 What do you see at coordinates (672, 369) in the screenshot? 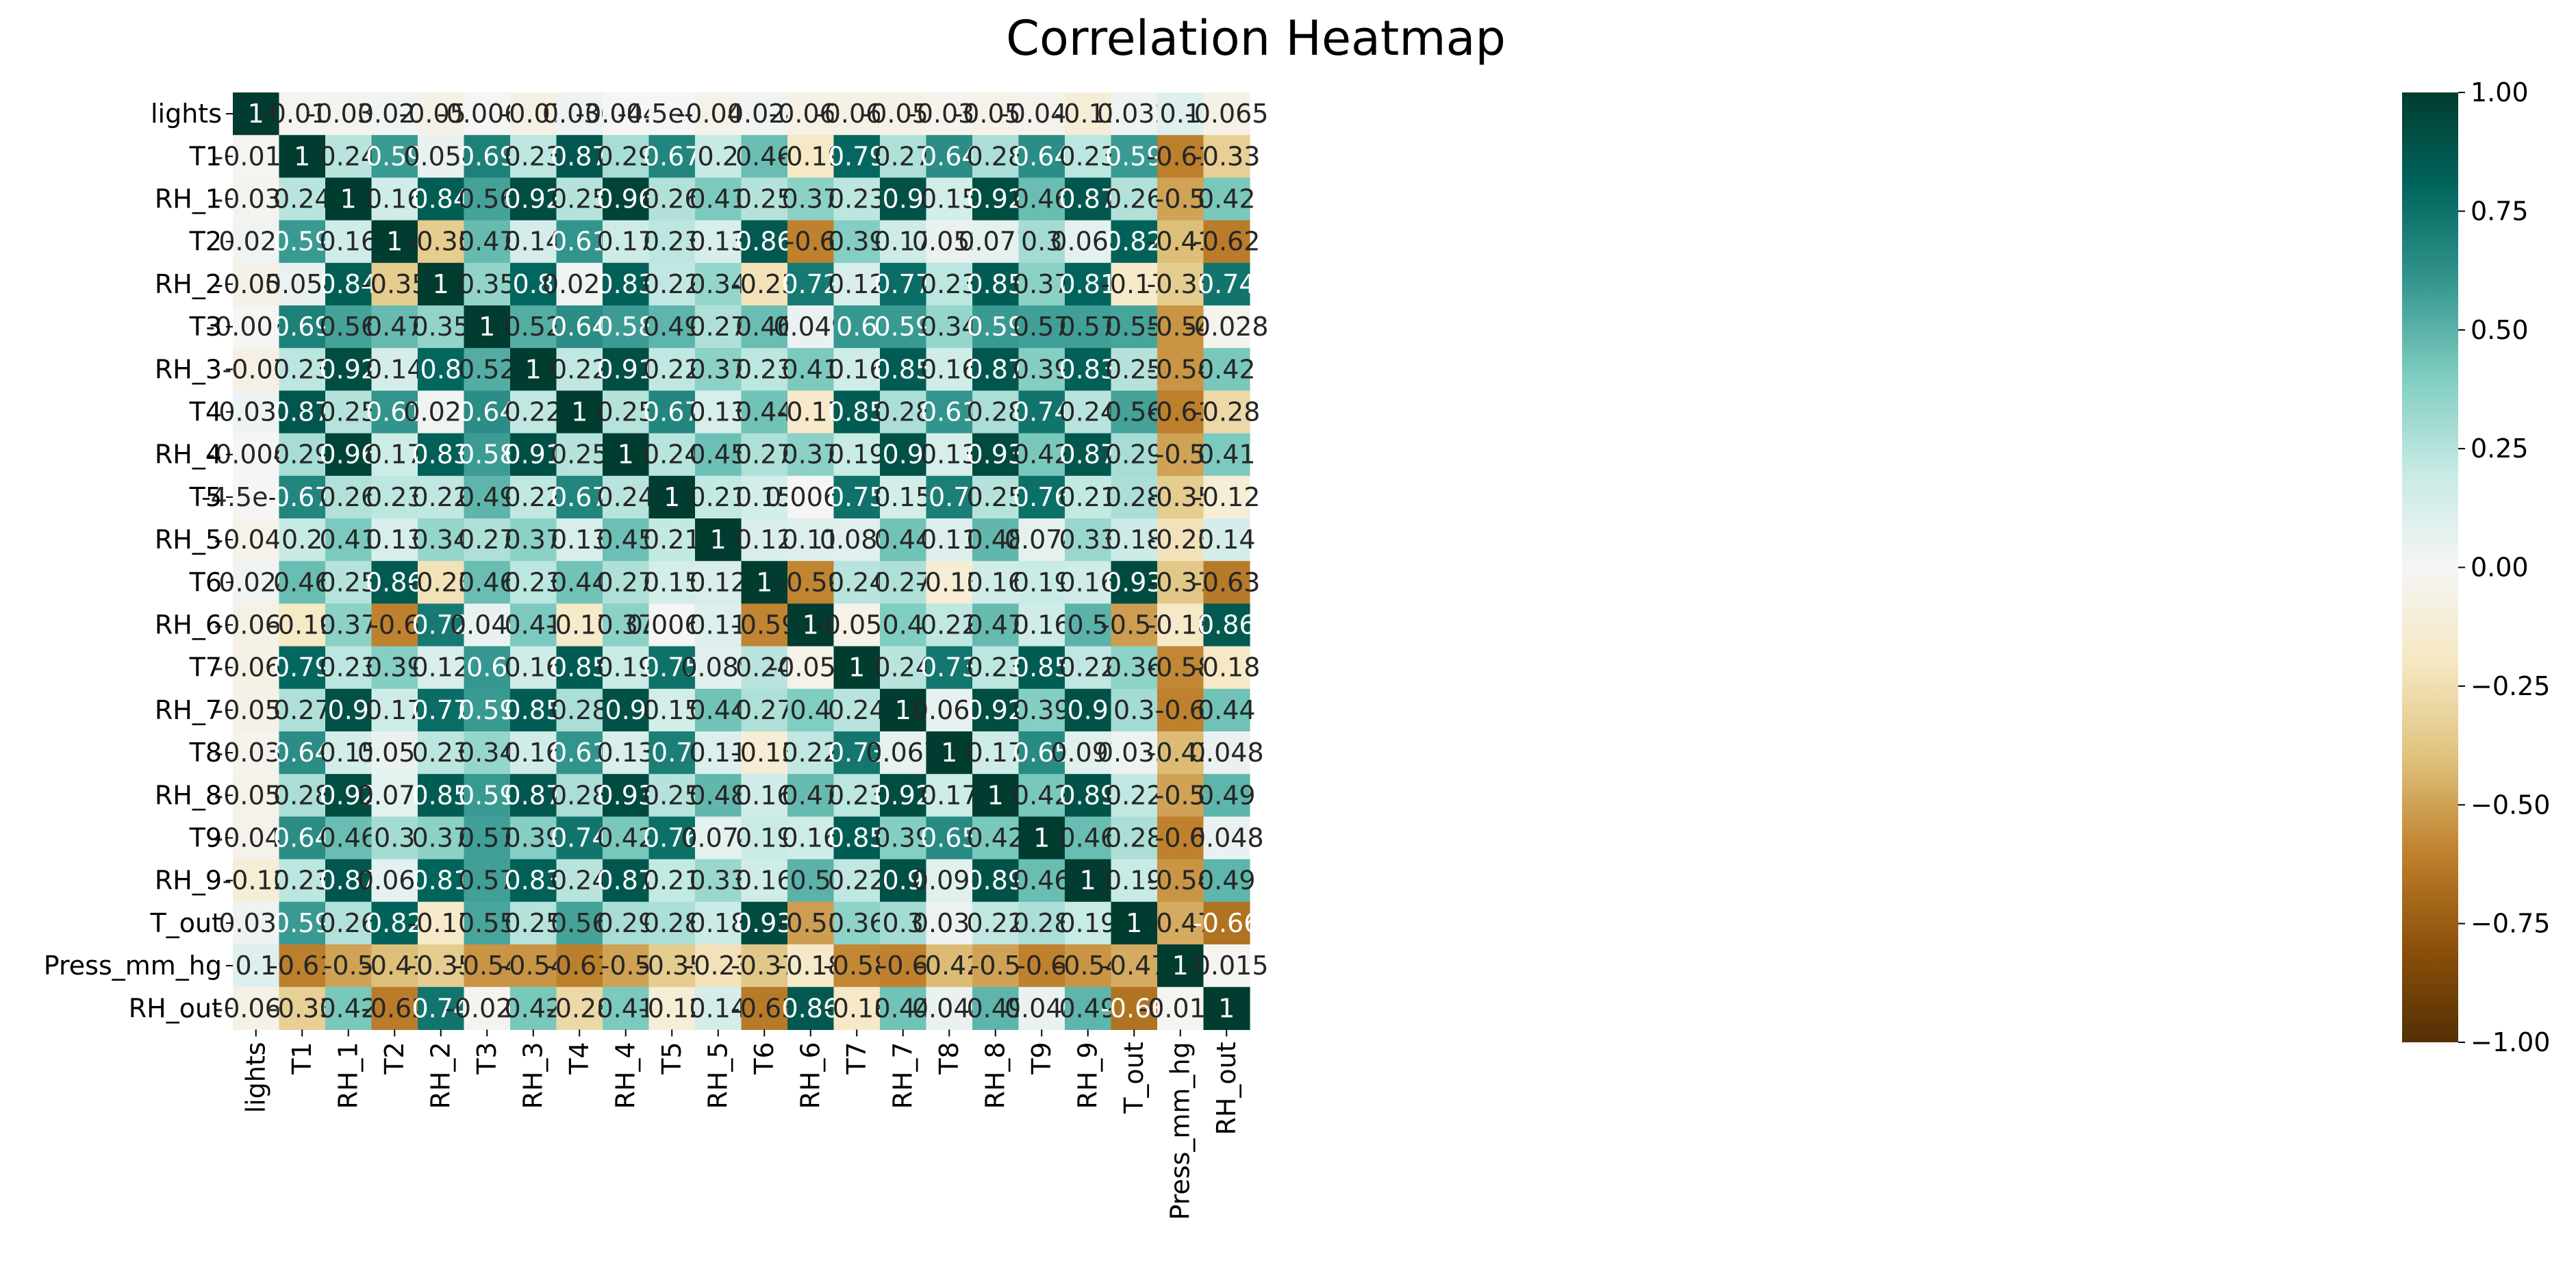
I see `heatmap-cell-RH_3-T5` at bounding box center [672, 369].